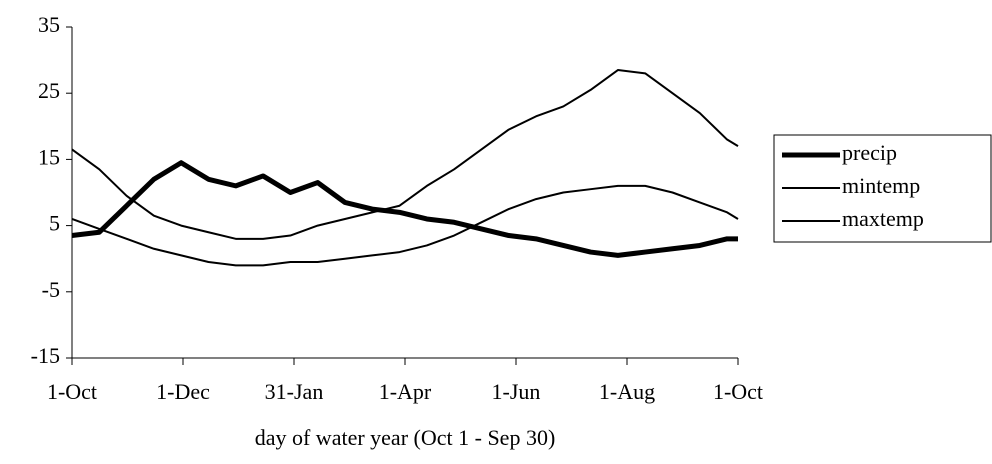 Image resolution: width=992 pixels, height=464 pixels. I want to click on y-tick-label: -5, so click(51, 289).